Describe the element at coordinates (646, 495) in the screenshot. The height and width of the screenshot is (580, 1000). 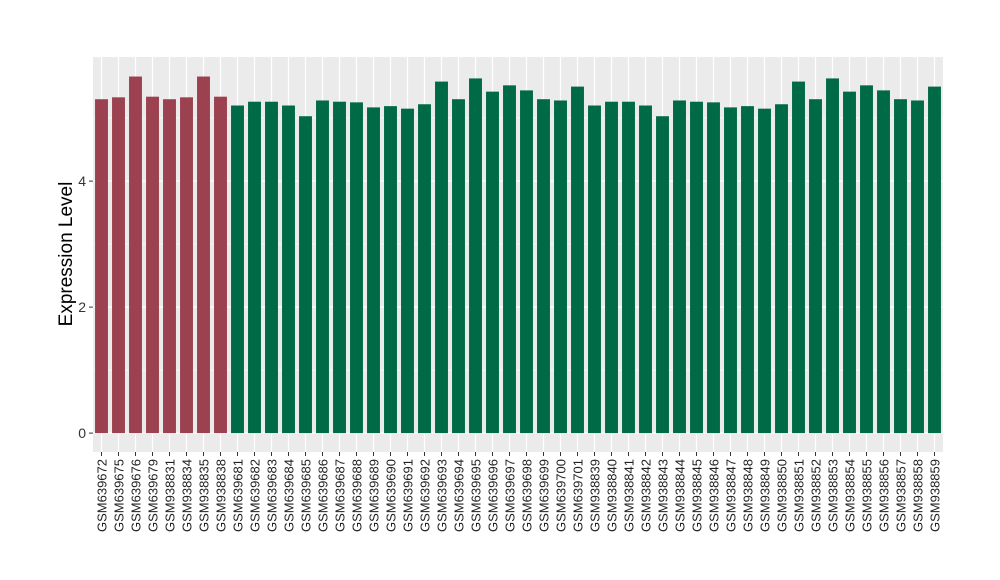
I see `x-tick-label: GSM938842` at that location.